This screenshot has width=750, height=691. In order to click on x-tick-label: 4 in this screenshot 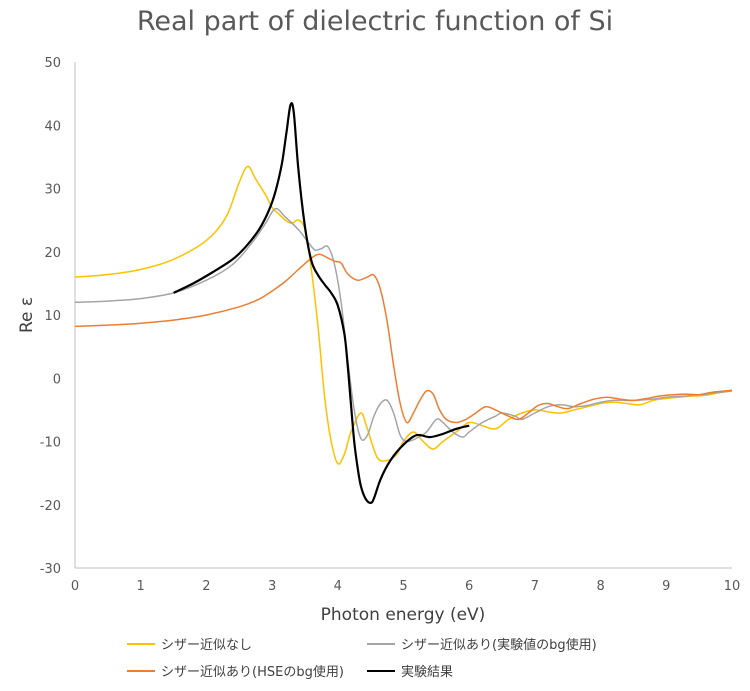, I will do `click(338, 586)`.